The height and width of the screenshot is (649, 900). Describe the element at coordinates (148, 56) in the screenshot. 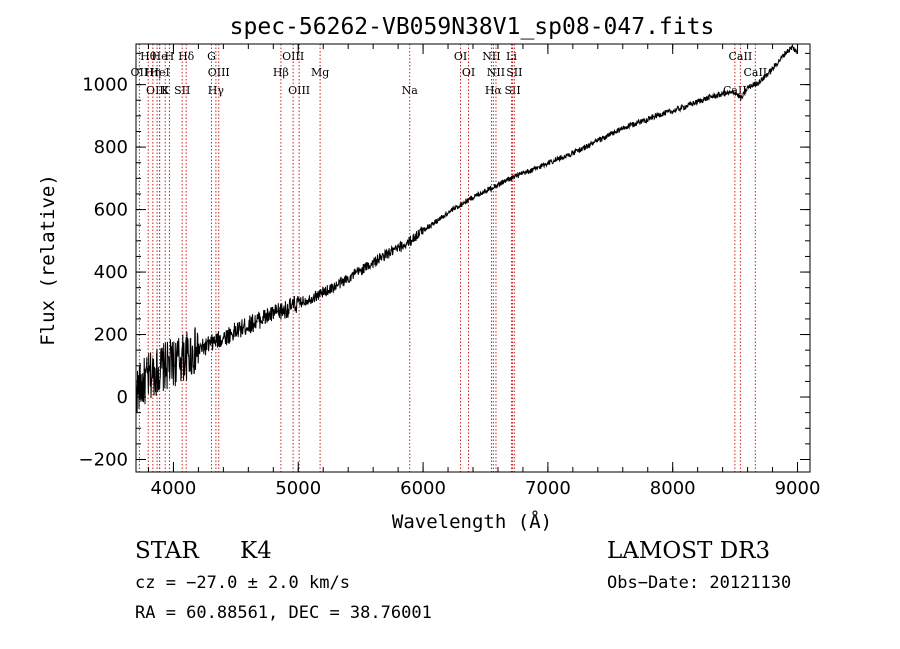

I see `spectral-line-label: Hθ` at that location.